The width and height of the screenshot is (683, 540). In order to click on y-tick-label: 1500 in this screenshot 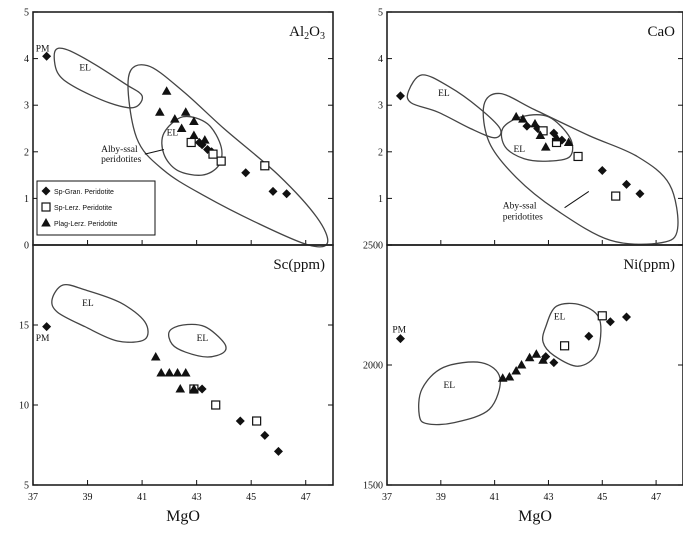, I will do `click(373, 486)`.